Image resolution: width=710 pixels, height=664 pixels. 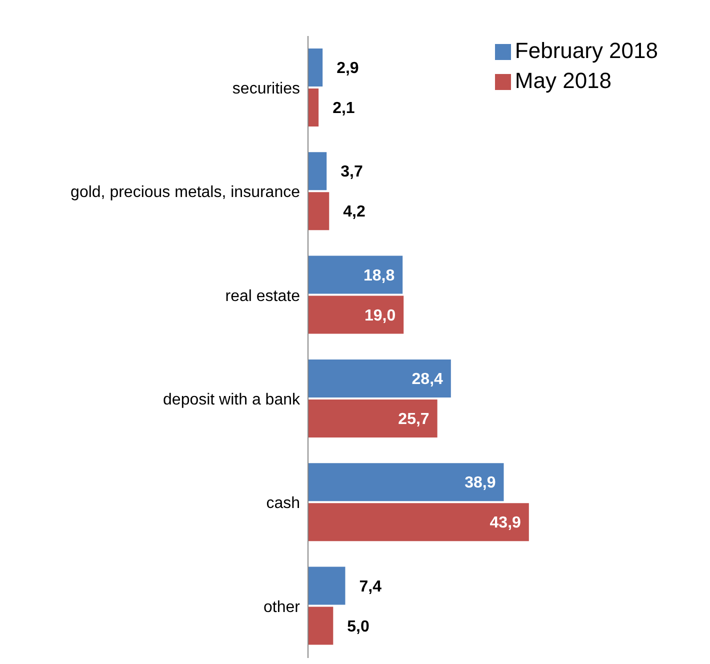 I want to click on data-label: 38,9, so click(x=480, y=483).